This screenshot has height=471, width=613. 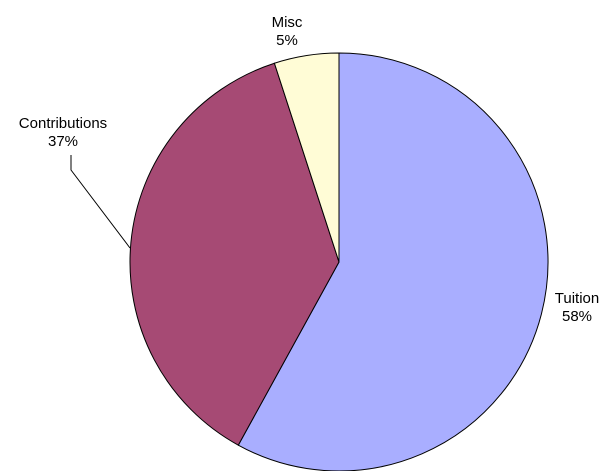 What do you see at coordinates (63, 123) in the screenshot?
I see `slice-label-name-contributions: Contributions` at bounding box center [63, 123].